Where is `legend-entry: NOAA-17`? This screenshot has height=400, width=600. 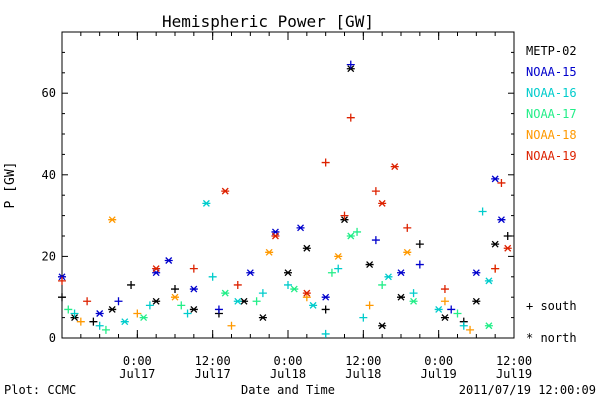
legend-entry: NOAA-17 is located at coordinates (551, 114).